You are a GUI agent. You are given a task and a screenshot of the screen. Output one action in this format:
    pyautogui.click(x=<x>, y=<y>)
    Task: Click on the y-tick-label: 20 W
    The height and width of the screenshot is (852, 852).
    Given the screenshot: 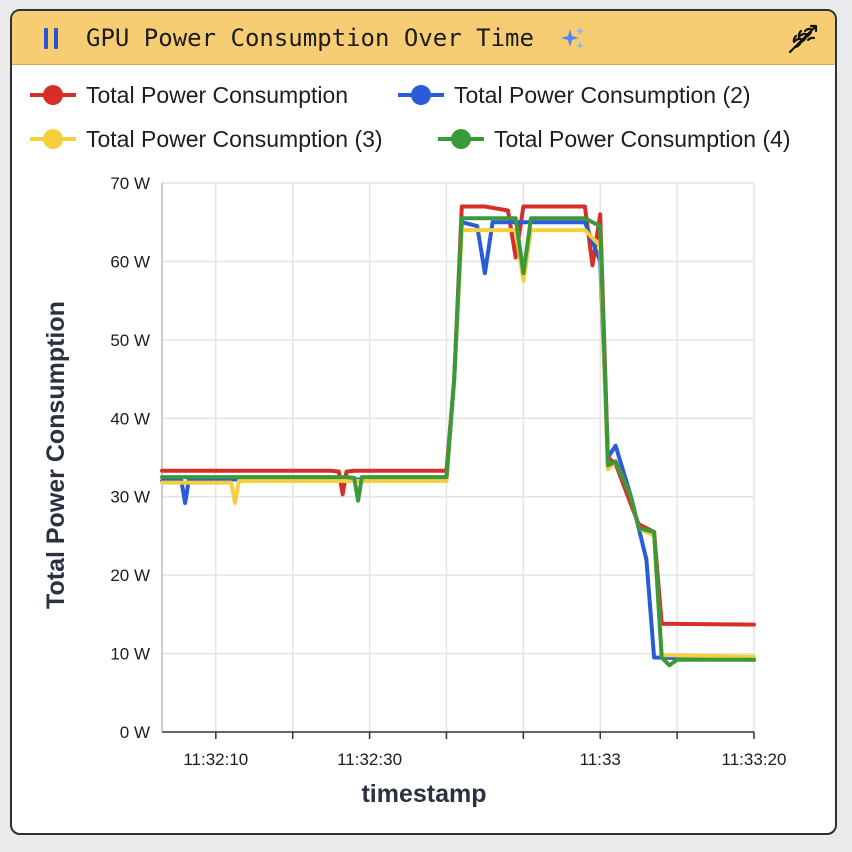 What is the action you would take?
    pyautogui.click(x=130, y=575)
    